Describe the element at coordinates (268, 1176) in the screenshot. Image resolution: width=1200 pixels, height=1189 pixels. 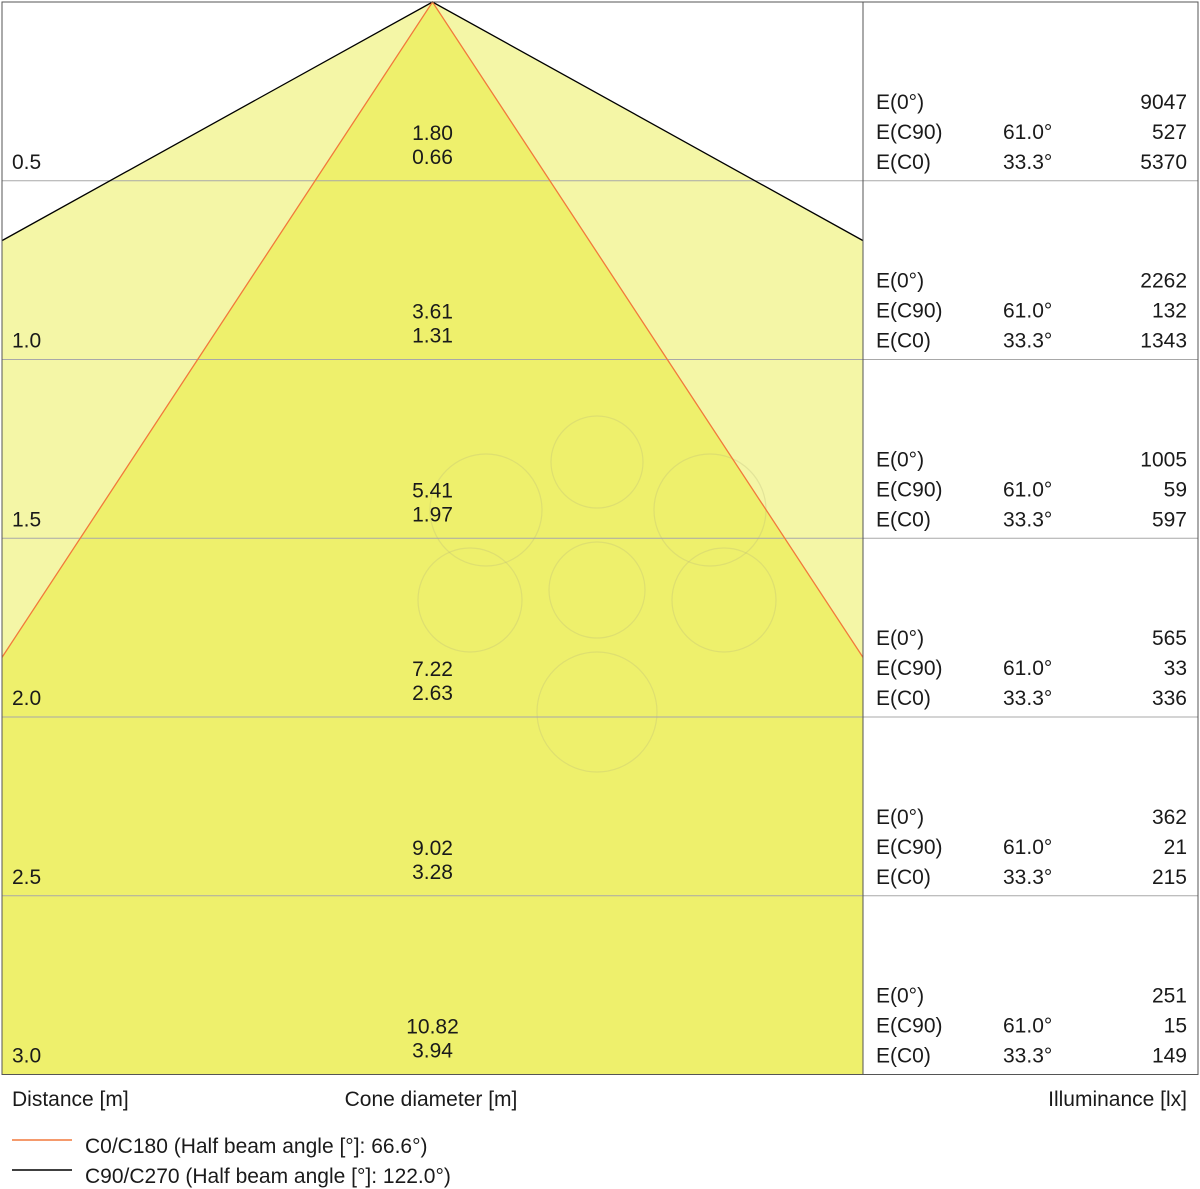
I see `legend-label-c90-c270: C90/C270 (Half beam angle [°]: 122.0°)` at that location.